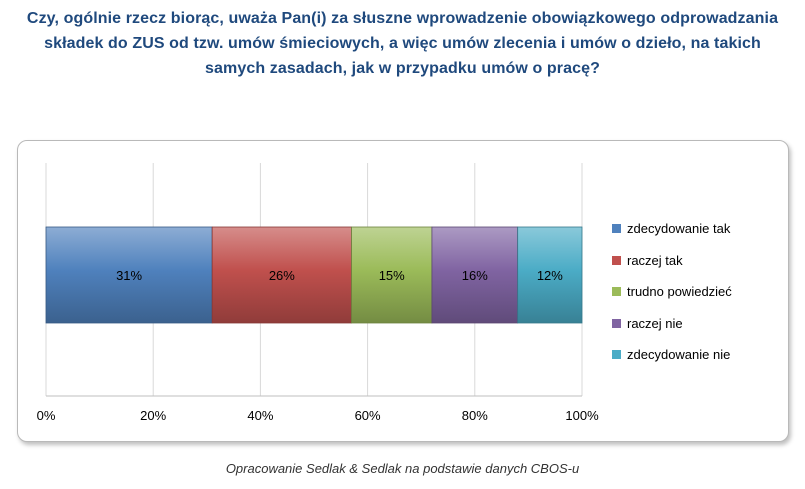  I want to click on x-tick-label: 80%, so click(475, 415).